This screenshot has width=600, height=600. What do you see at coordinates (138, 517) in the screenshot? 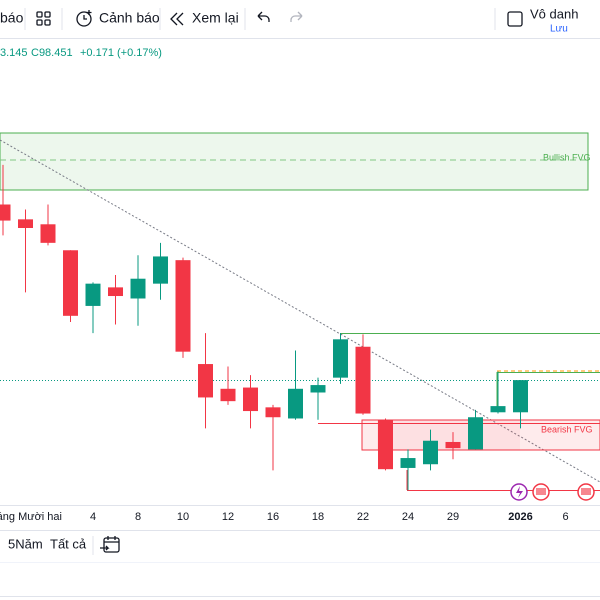
I see `x-tick-label: 8` at bounding box center [138, 517].